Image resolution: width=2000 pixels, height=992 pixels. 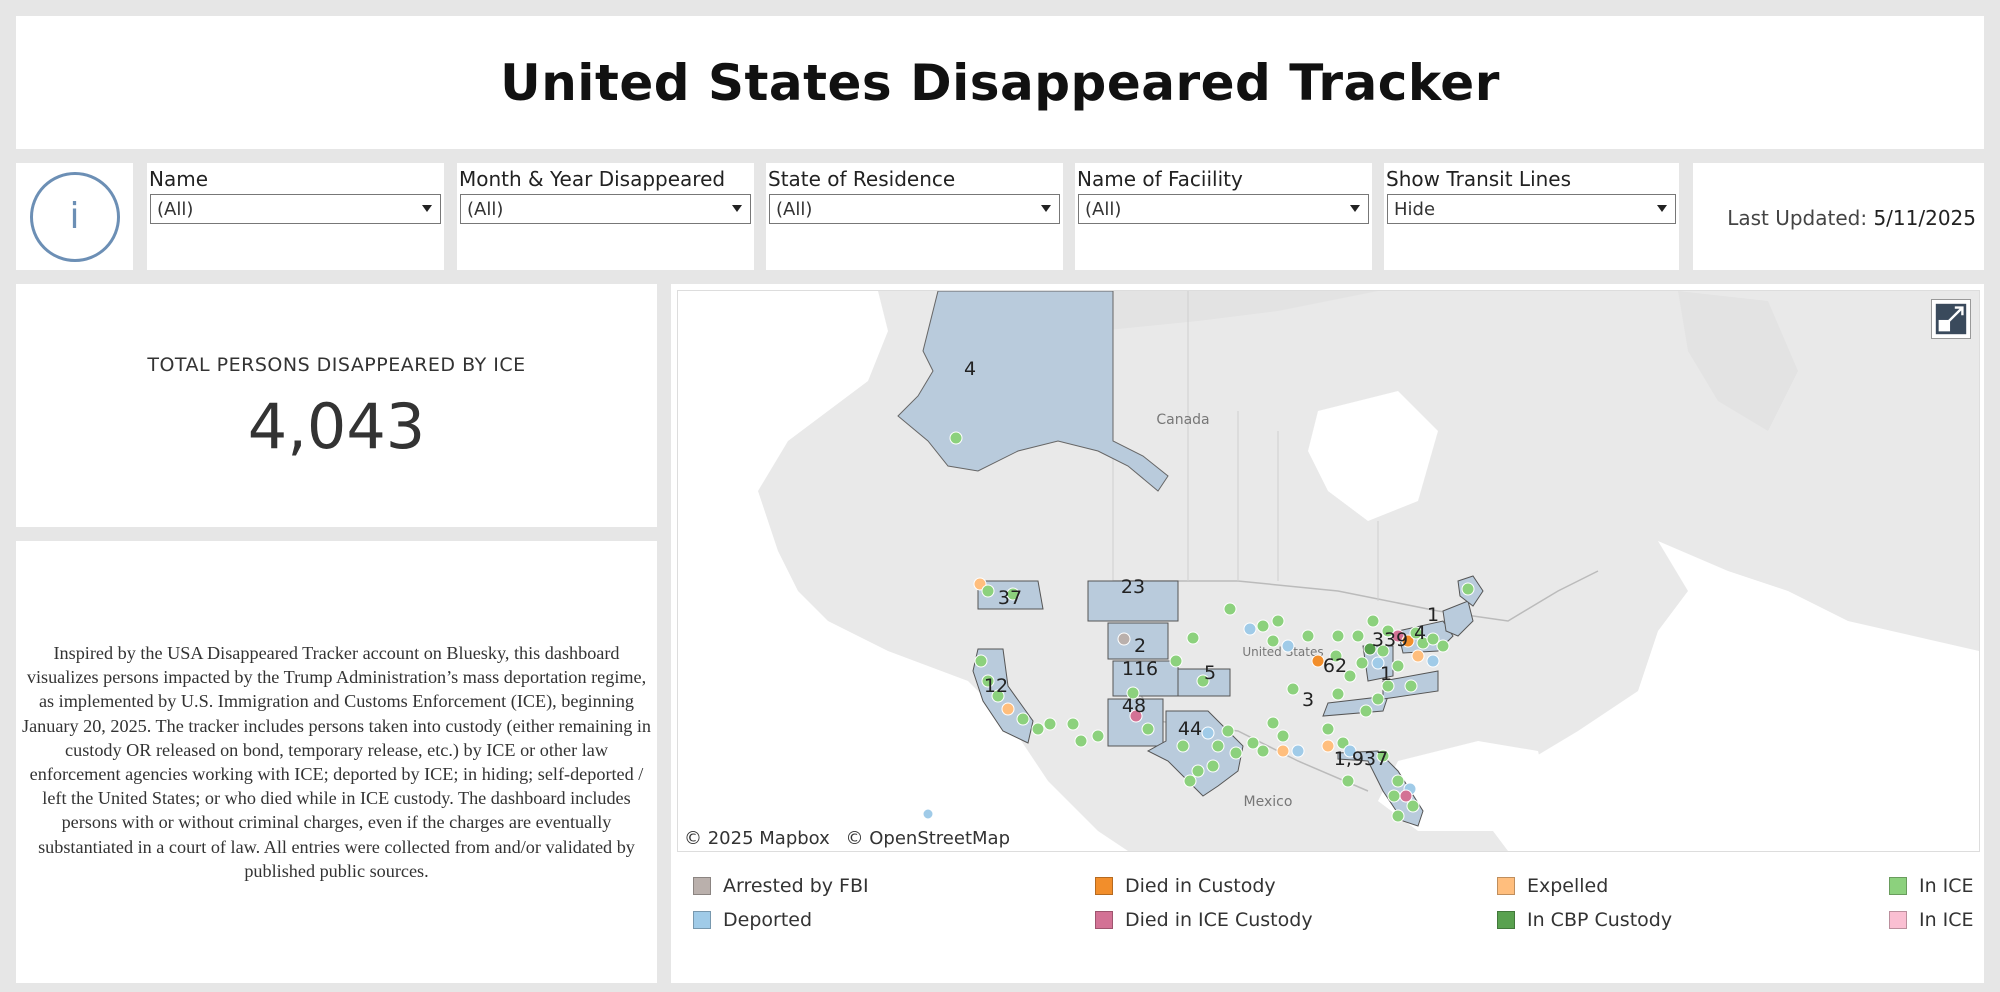 What do you see at coordinates (914, 209) in the screenshot?
I see `state-dropdown: (All)` at bounding box center [914, 209].